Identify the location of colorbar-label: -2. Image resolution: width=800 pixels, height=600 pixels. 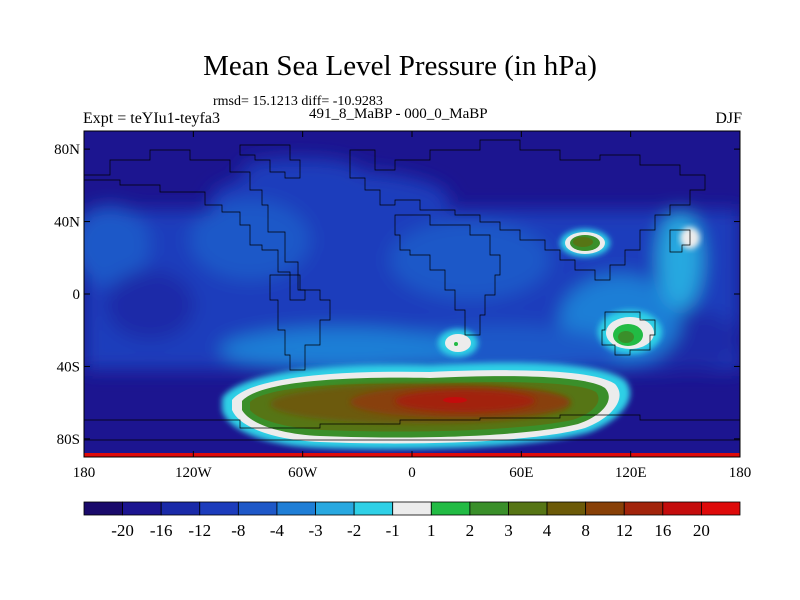
(354, 530).